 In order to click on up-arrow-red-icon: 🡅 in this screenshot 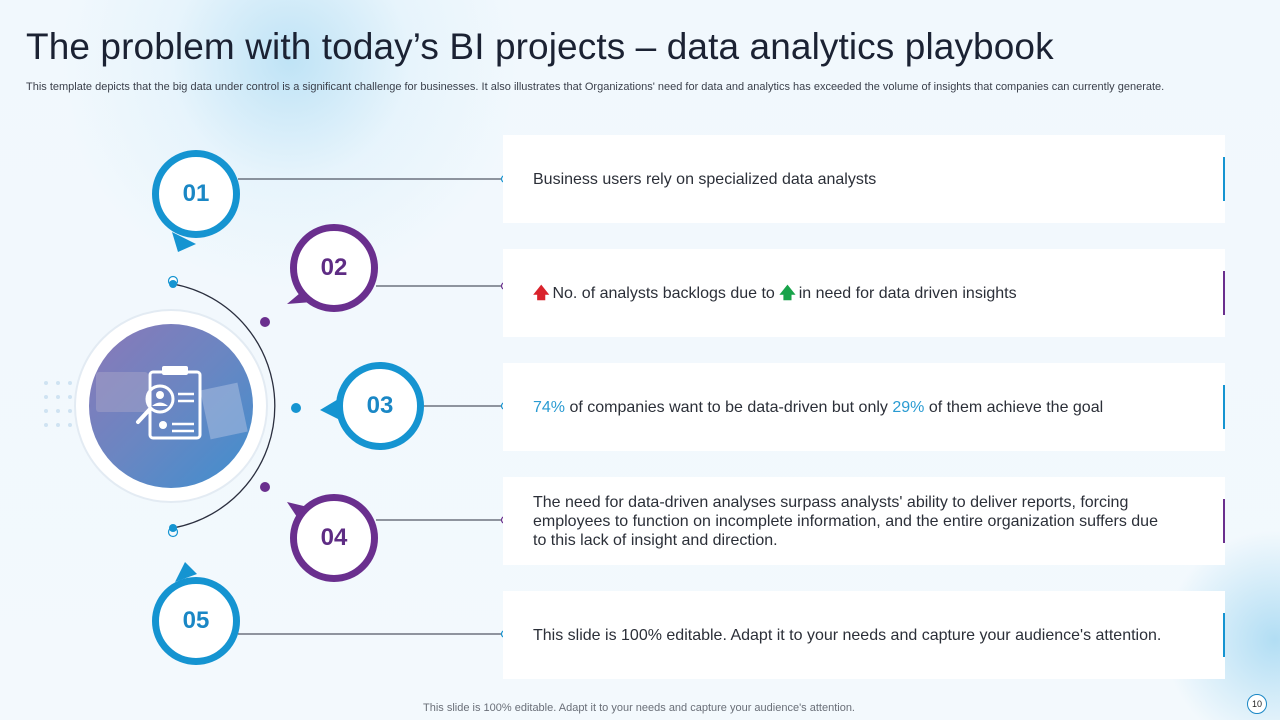, I will do `click(541, 293)`.